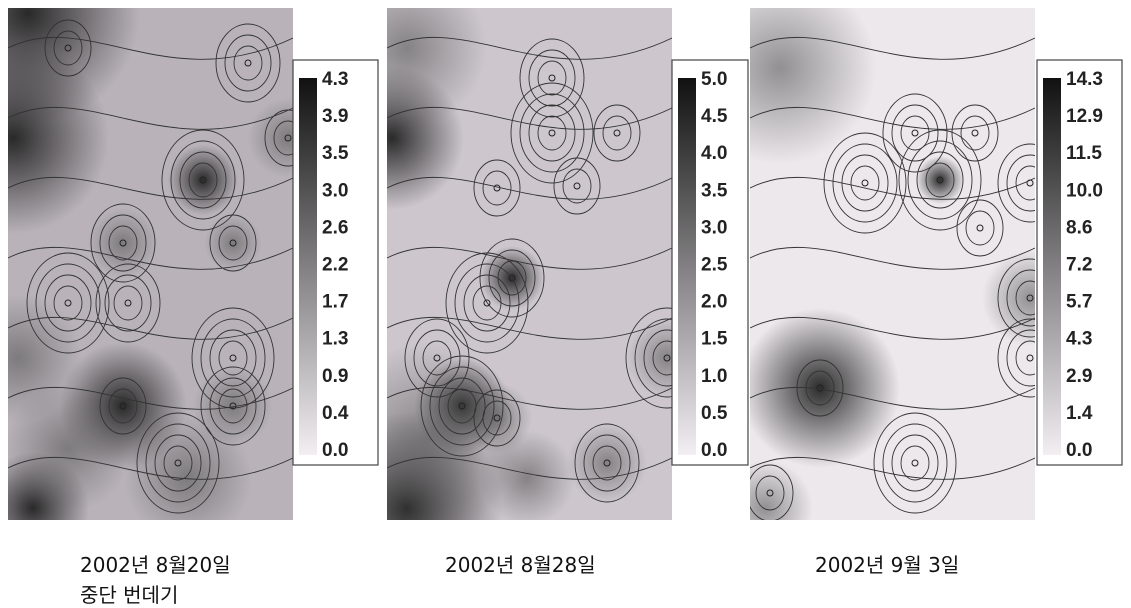  I want to click on colorbar-label: 4.3, so click(1079, 339).